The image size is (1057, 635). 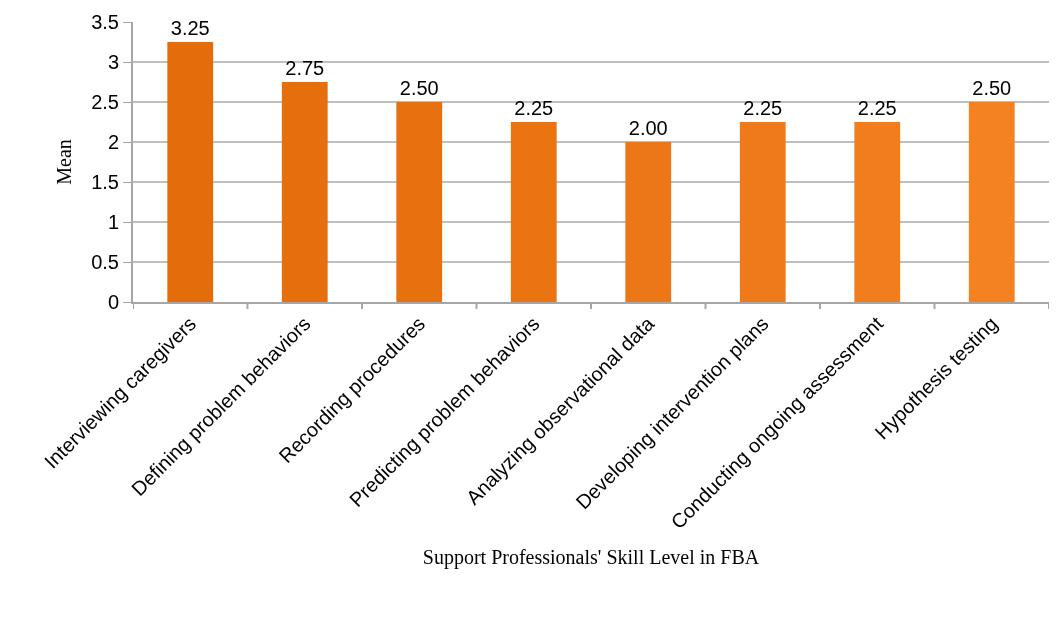 I want to click on y-tick-label: 2.5, so click(x=105, y=102).